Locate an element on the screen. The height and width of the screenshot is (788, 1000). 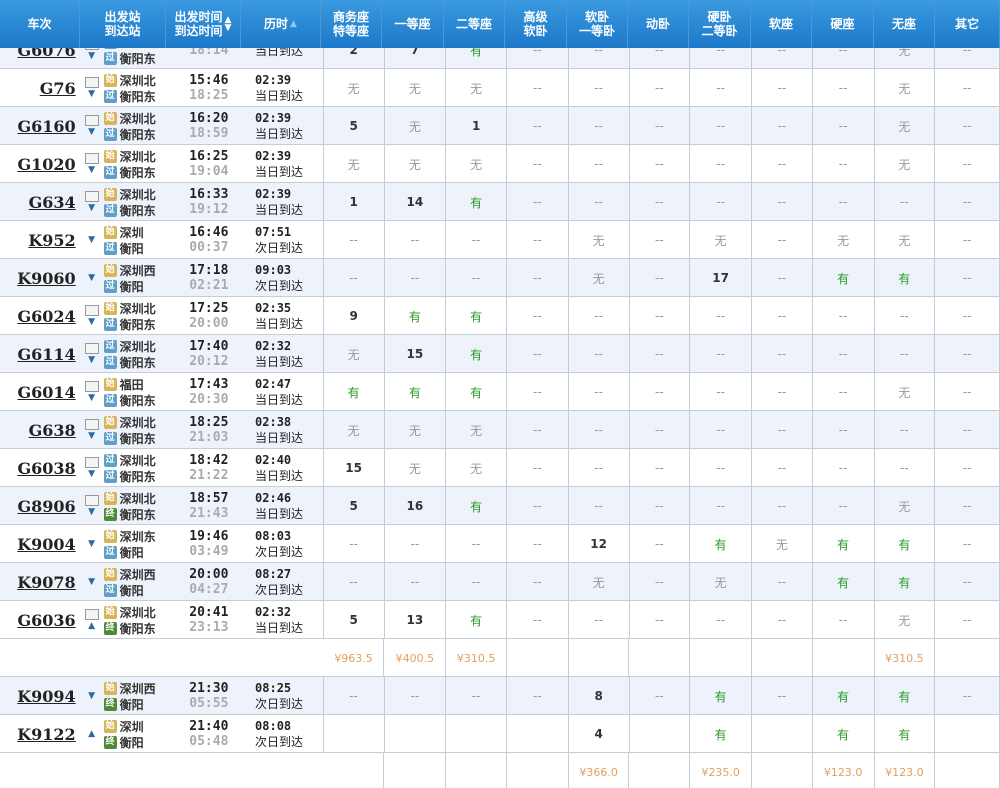
train-number-link: G6114 is located at coordinates (46, 354).